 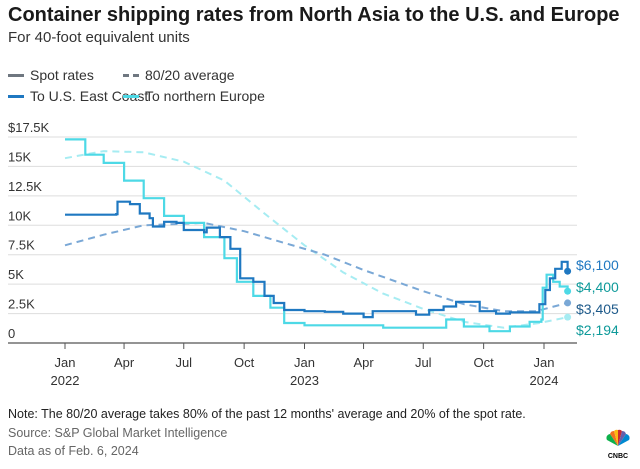 What do you see at coordinates (205, 96) in the screenshot?
I see `legend-eu-label: To northern Europe` at bounding box center [205, 96].